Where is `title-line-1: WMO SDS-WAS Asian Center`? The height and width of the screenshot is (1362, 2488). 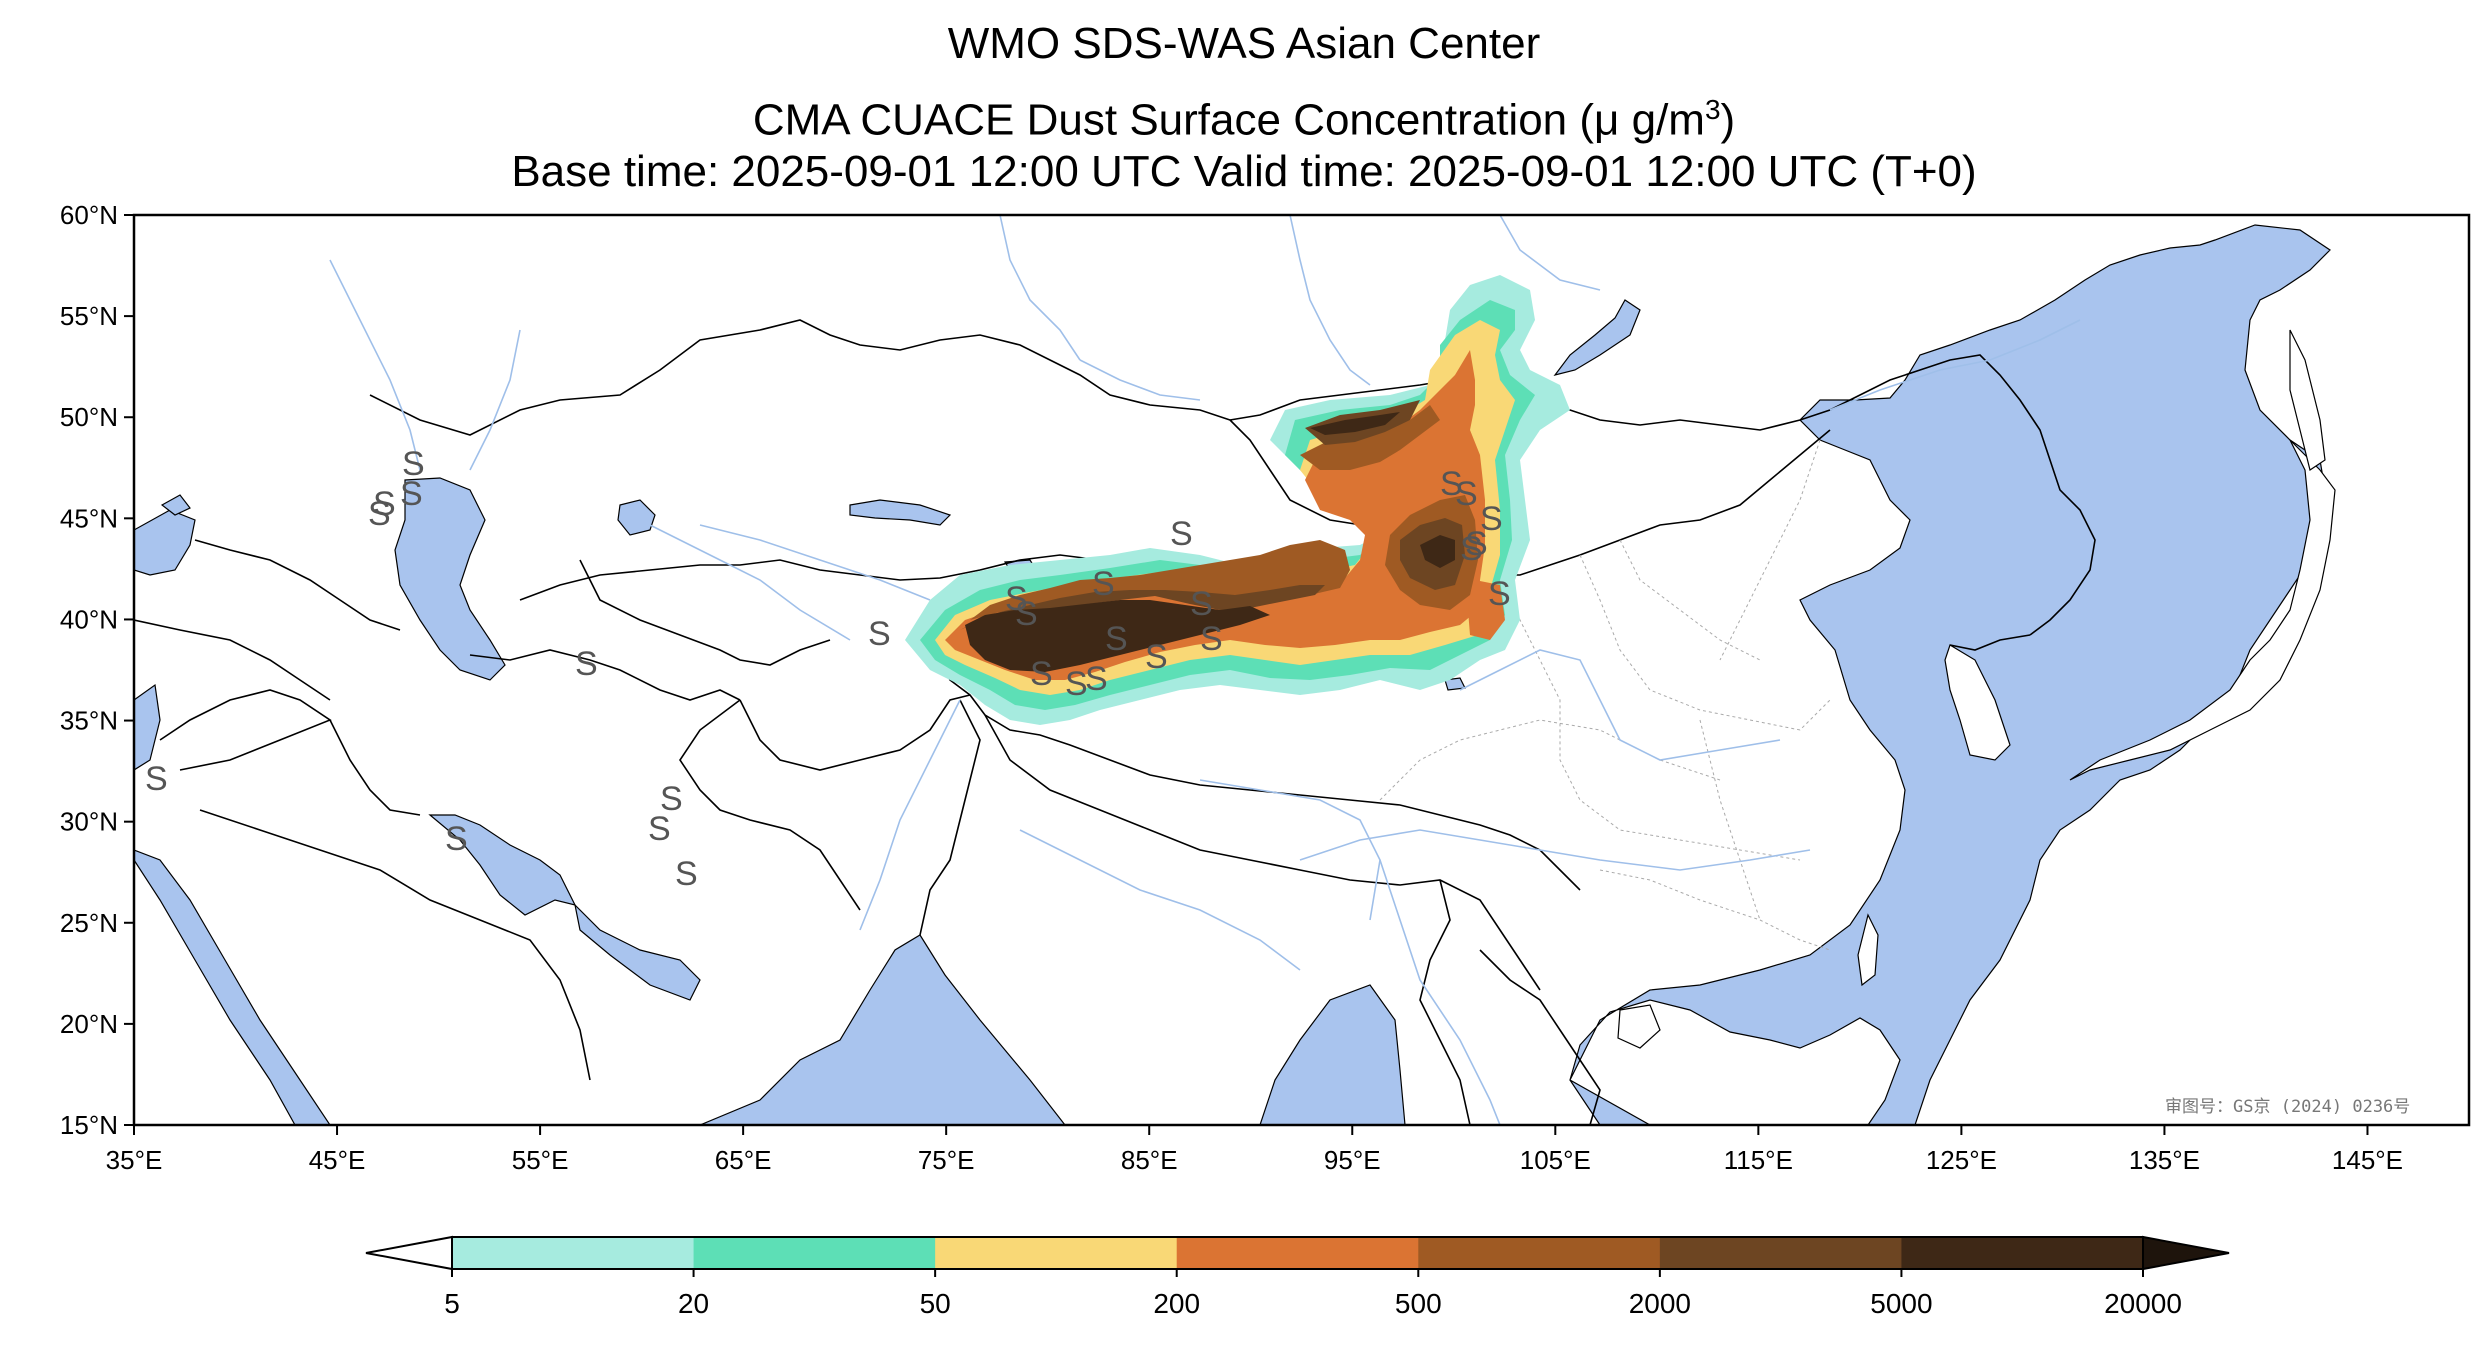
title-line-1: WMO SDS-WAS Asian Center is located at coordinates (1244, 43).